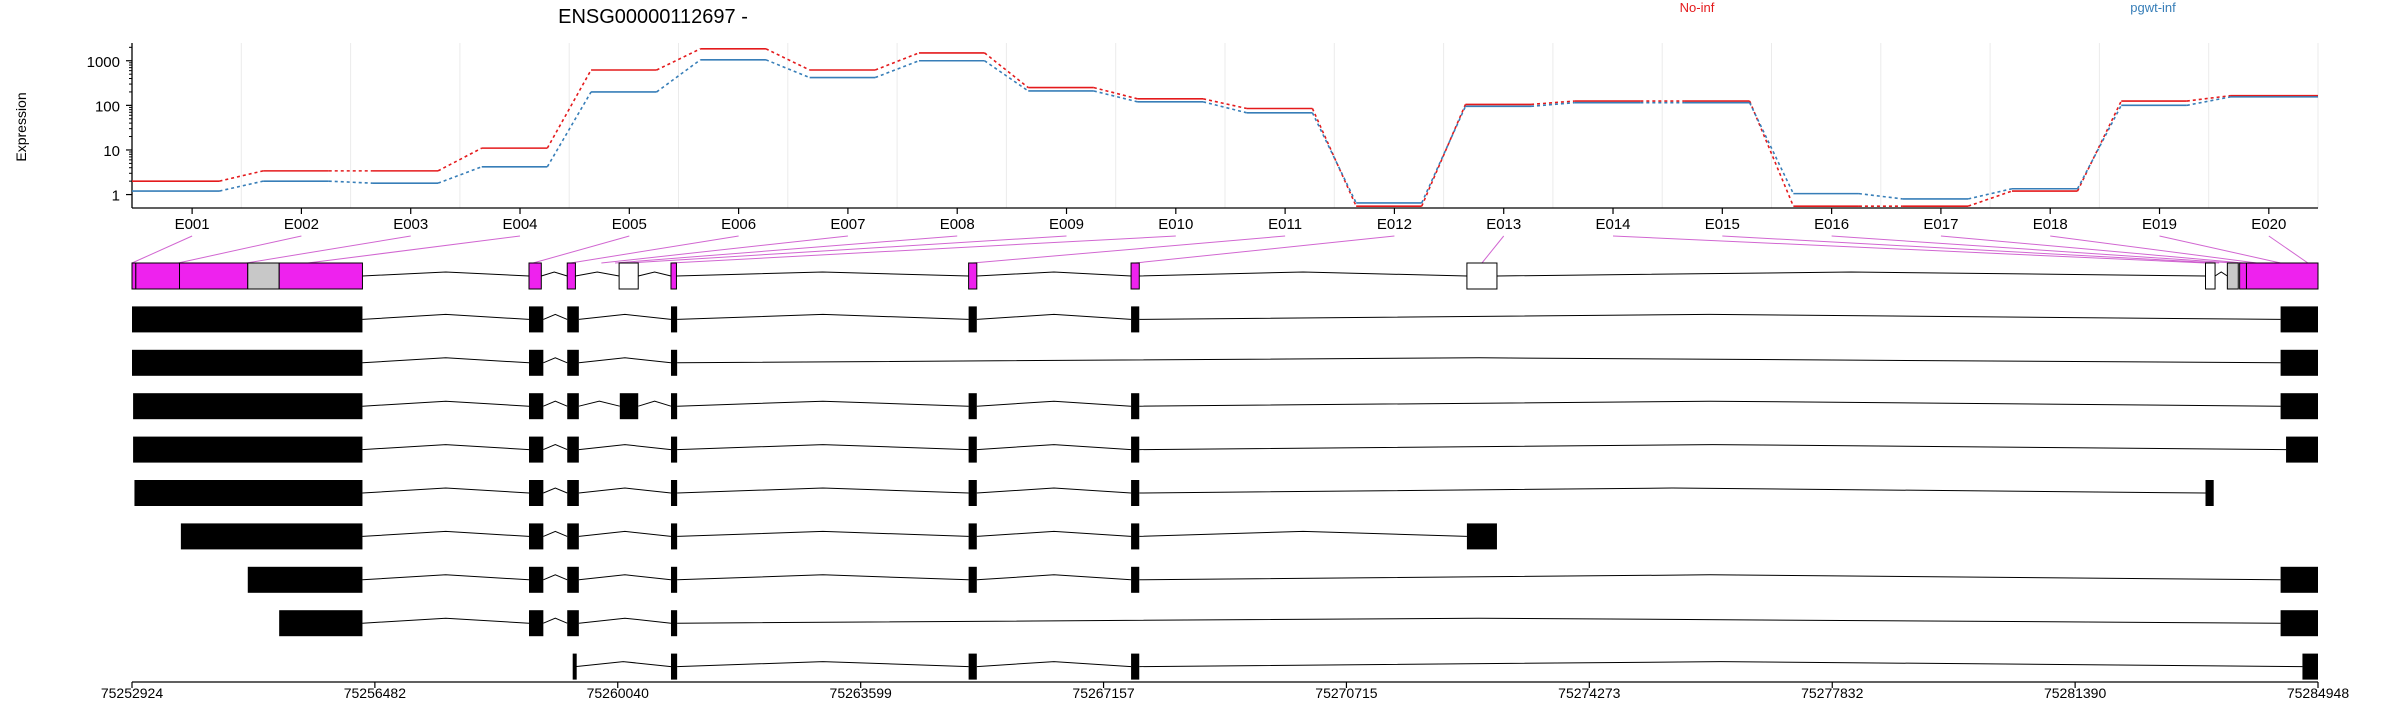 This screenshot has height=705, width=2400. What do you see at coordinates (2050, 224) in the screenshot?
I see `x-tick-label: E018` at bounding box center [2050, 224].